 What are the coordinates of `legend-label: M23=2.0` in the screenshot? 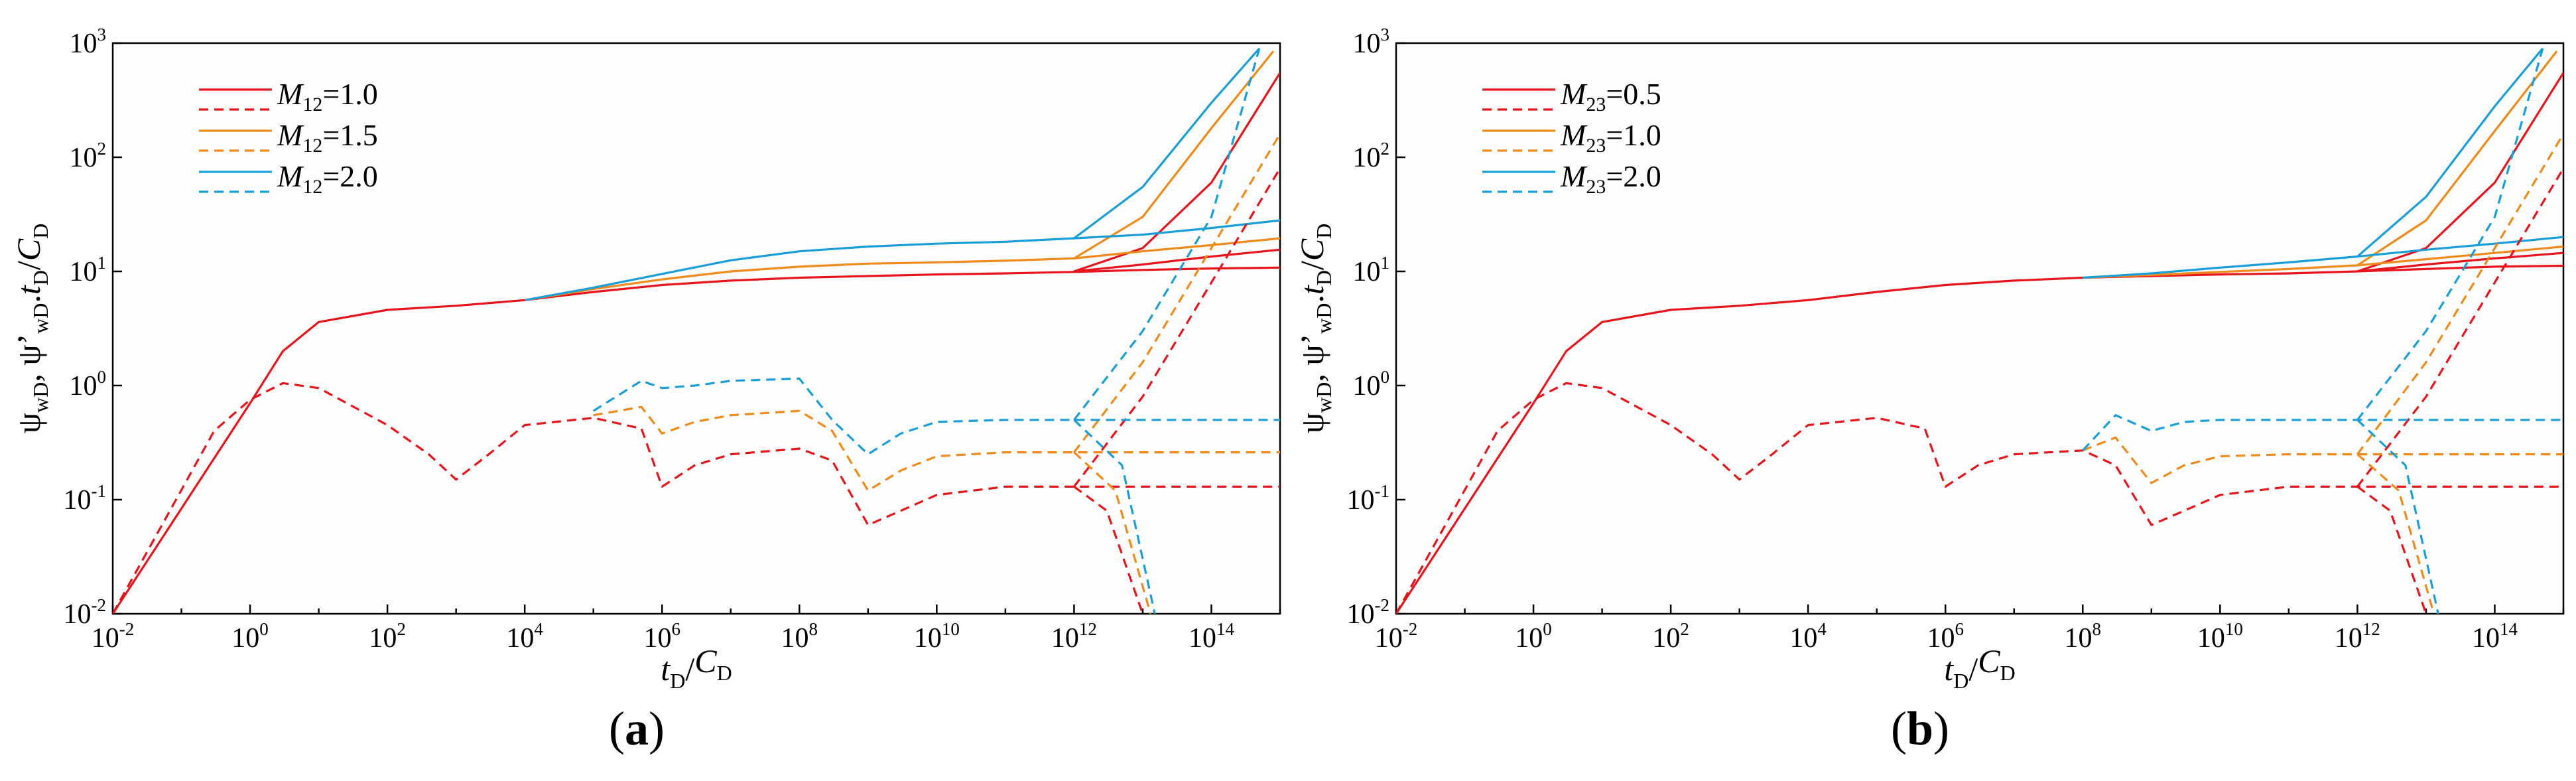 It's located at (1611, 178).